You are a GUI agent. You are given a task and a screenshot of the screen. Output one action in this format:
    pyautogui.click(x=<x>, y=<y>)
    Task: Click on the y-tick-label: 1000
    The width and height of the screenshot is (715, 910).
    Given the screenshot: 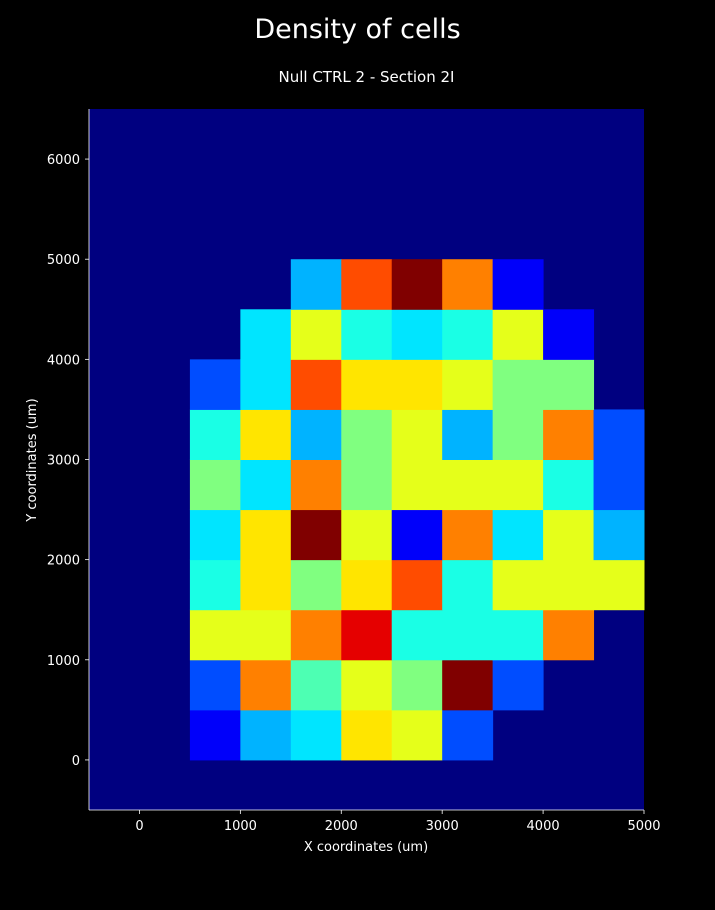 What is the action you would take?
    pyautogui.click(x=63, y=661)
    